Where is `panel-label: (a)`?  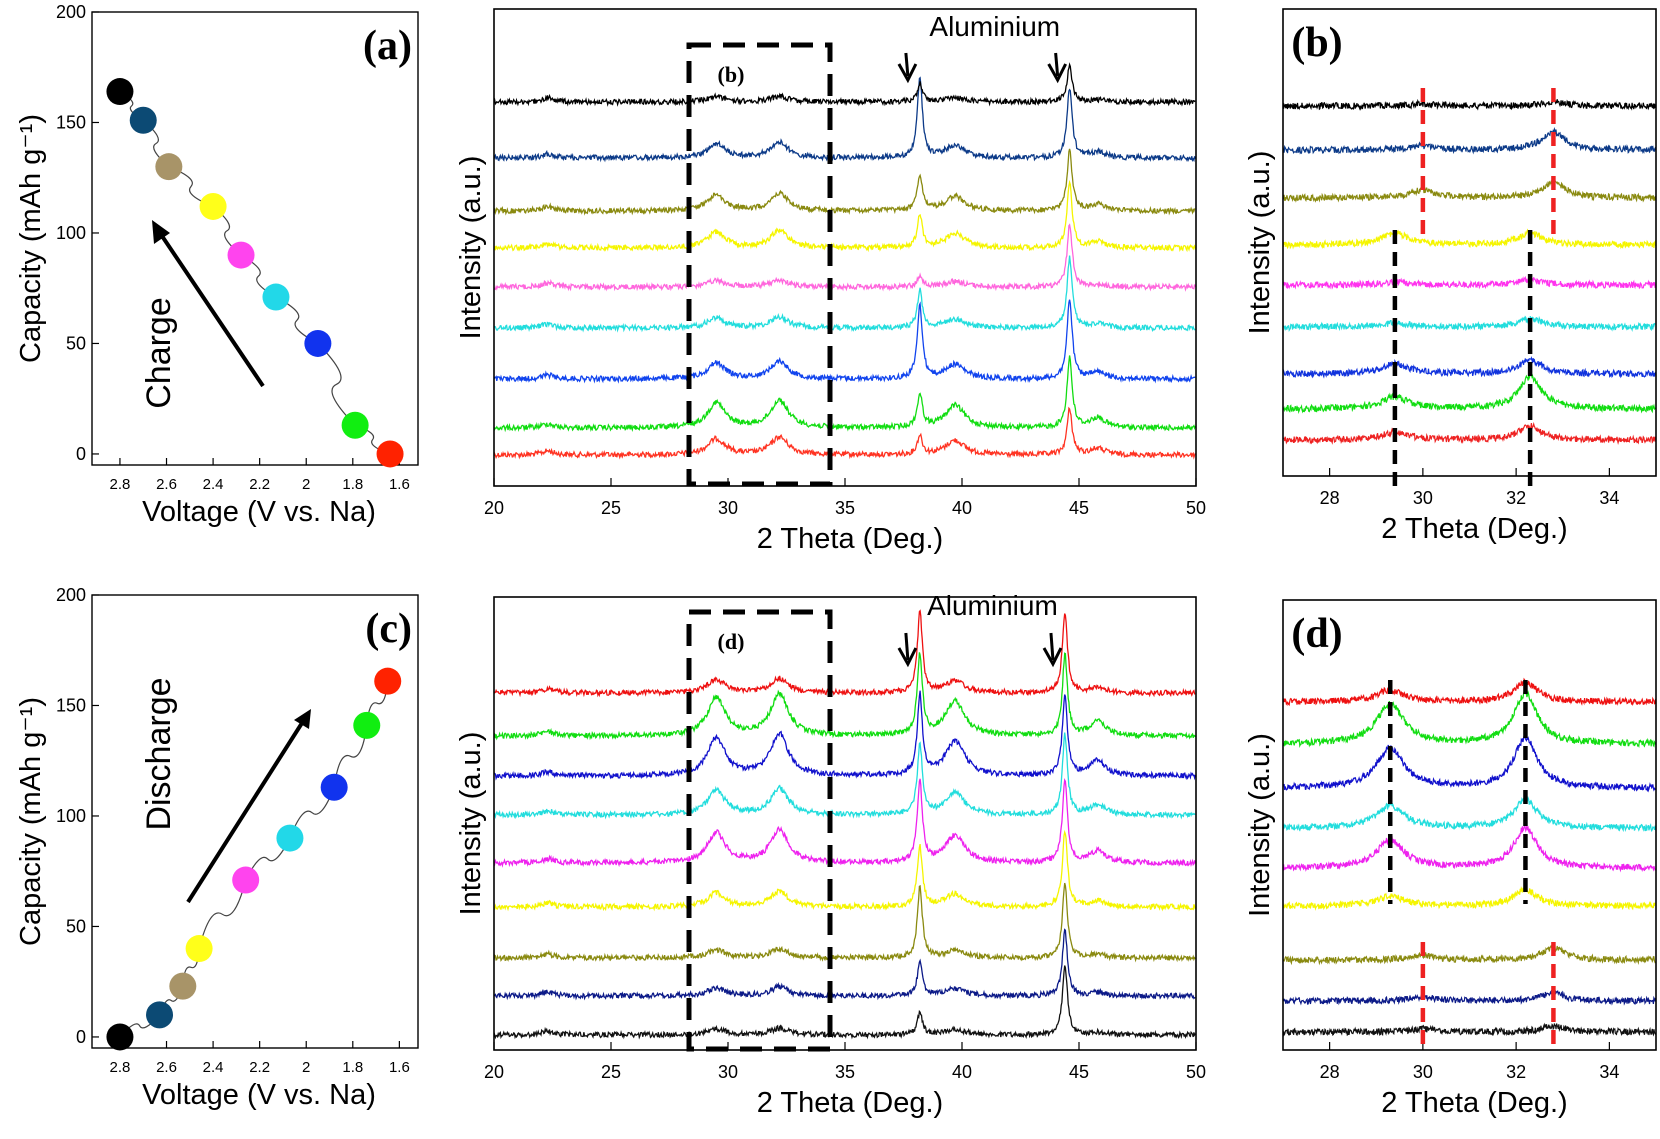
panel-label: (a) is located at coordinates (387, 46).